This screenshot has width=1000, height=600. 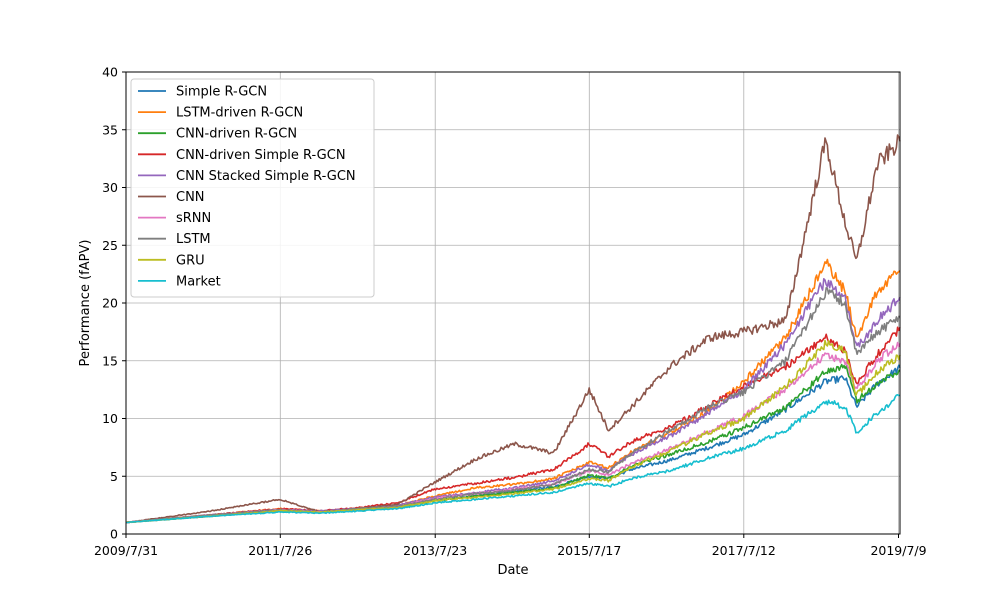 I want to click on legend-box, so click(x=252, y=188).